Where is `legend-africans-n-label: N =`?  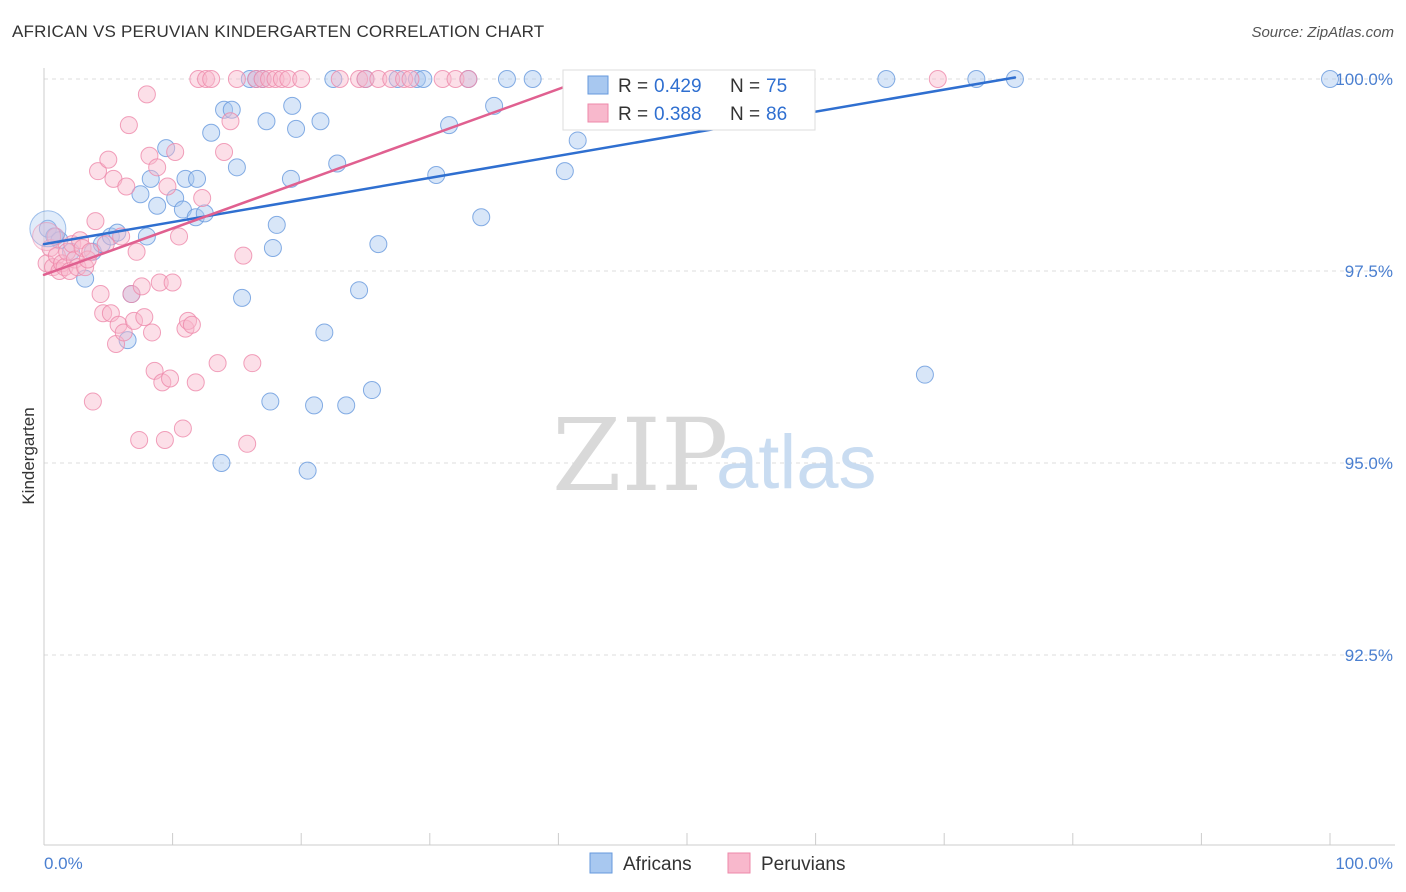 legend-africans-n-label: N = is located at coordinates (745, 86).